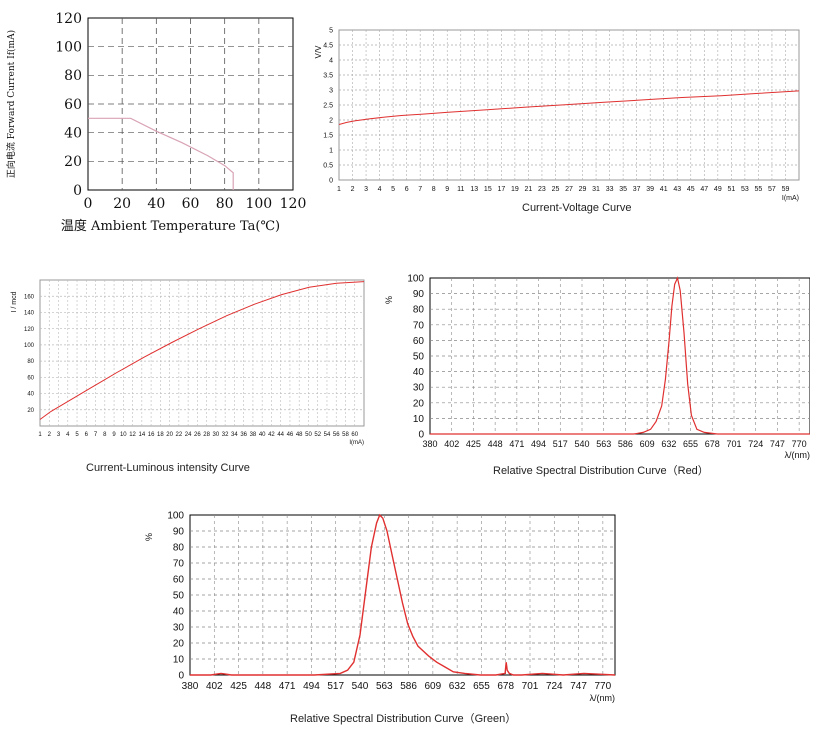 This screenshot has height=741, width=820. What do you see at coordinates (87, 435) in the screenshot?
I see `iiv-x-tick-label: 6` at bounding box center [87, 435].